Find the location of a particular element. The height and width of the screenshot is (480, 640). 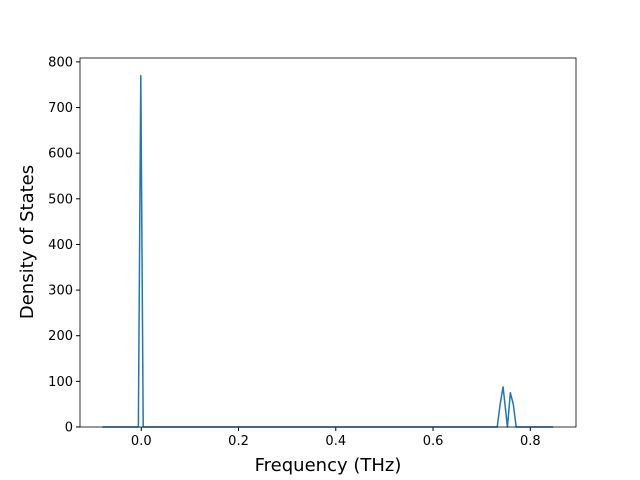

x-tick-label: 0.6 is located at coordinates (433, 441).